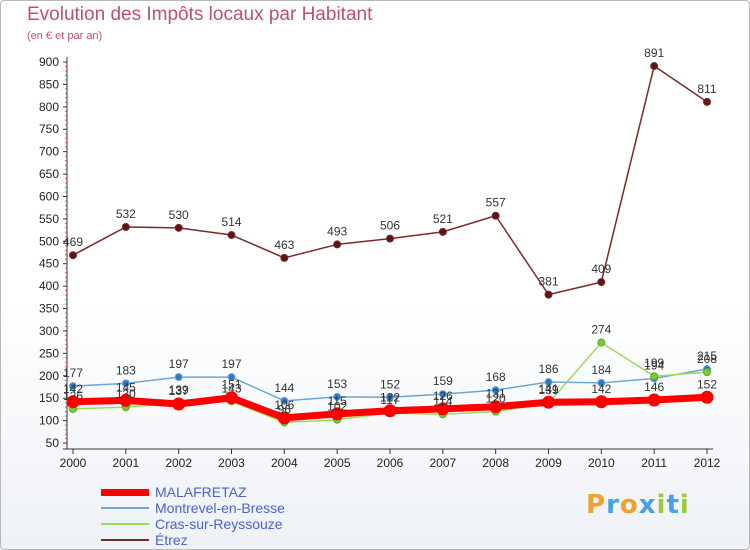  Describe the element at coordinates (284, 245) in the screenshot. I see `data-label: 463` at that location.